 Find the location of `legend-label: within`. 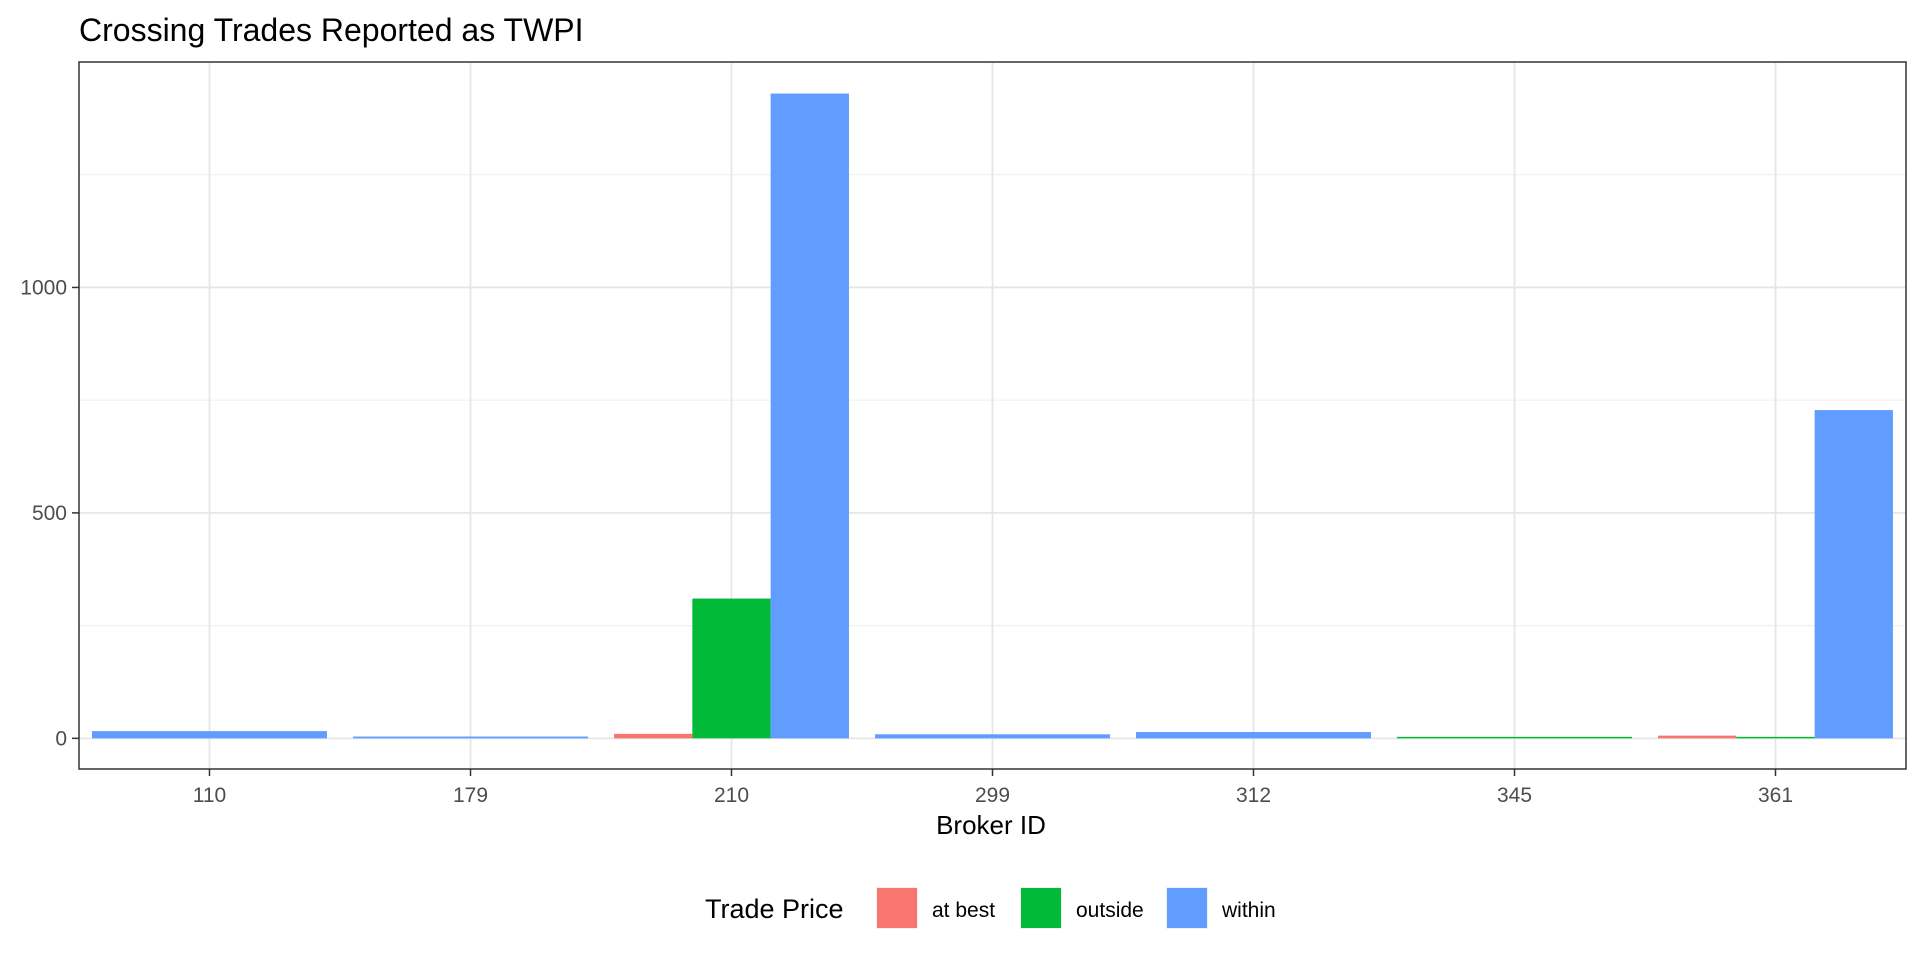

legend-label: within is located at coordinates (1248, 910).